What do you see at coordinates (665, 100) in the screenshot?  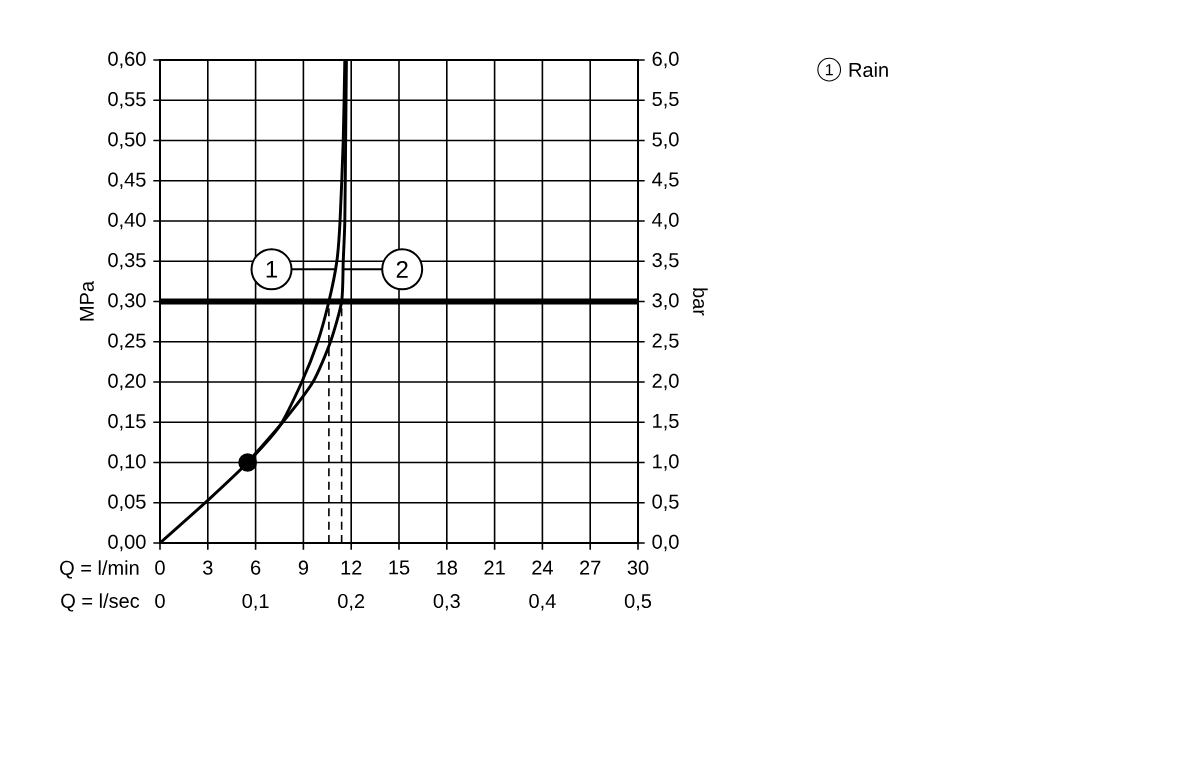 I see `y2-tick-label: 5,5` at bounding box center [665, 100].